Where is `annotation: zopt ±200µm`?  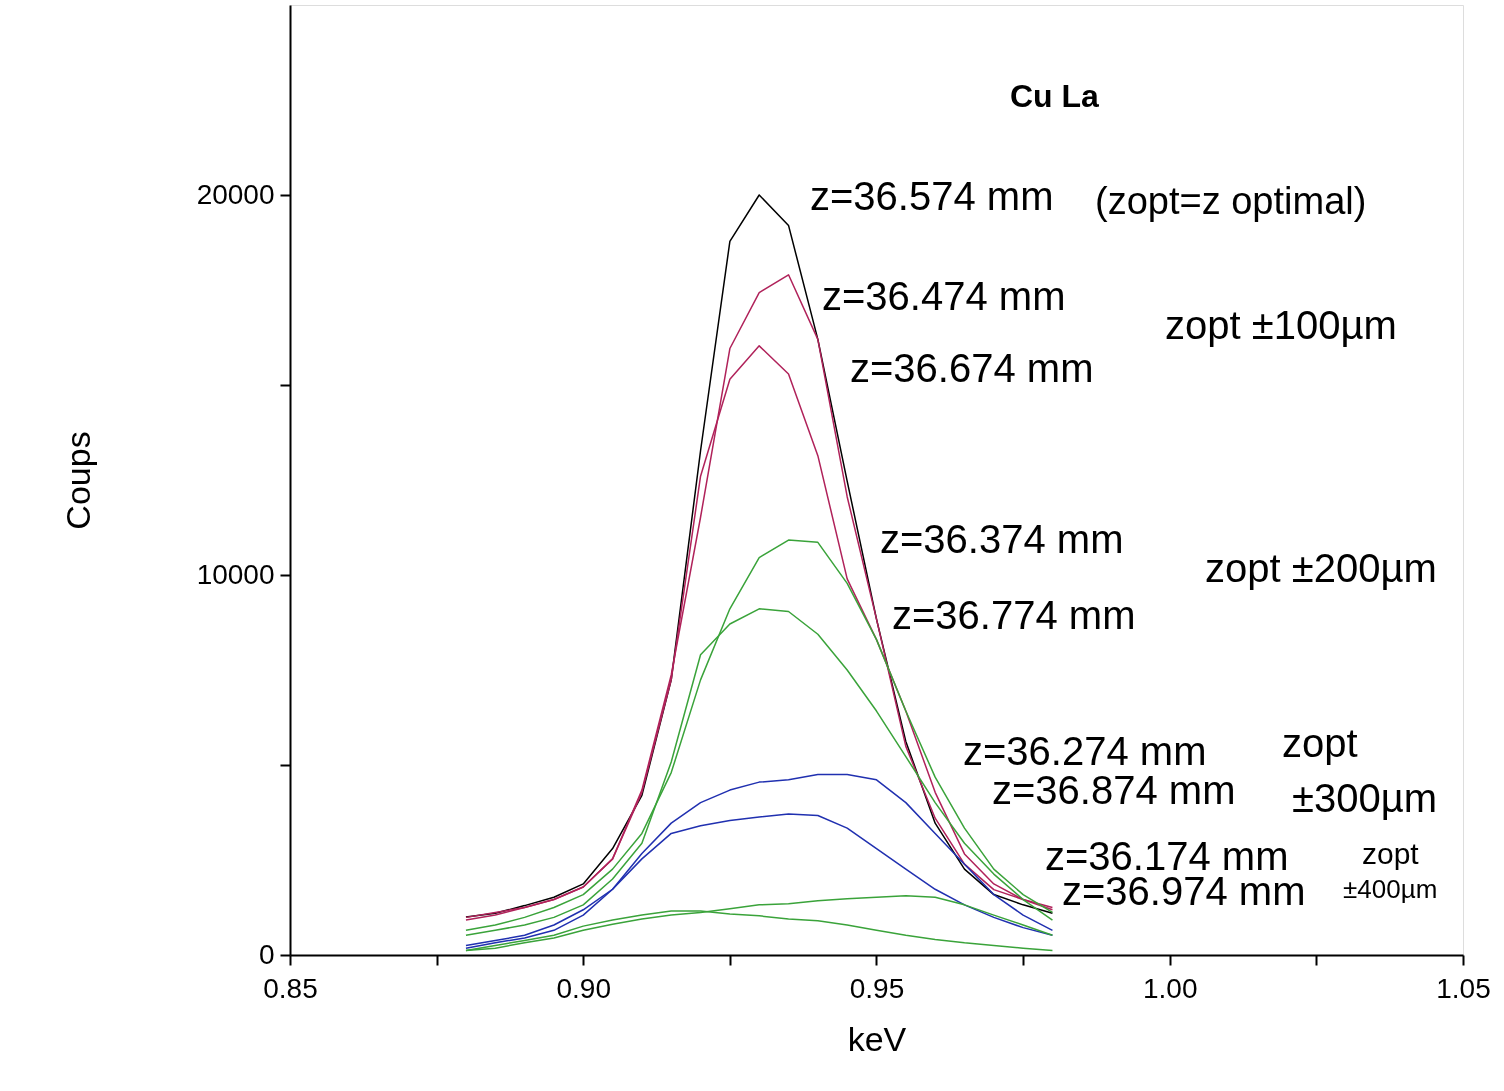 annotation: zopt ±200µm is located at coordinates (1321, 568).